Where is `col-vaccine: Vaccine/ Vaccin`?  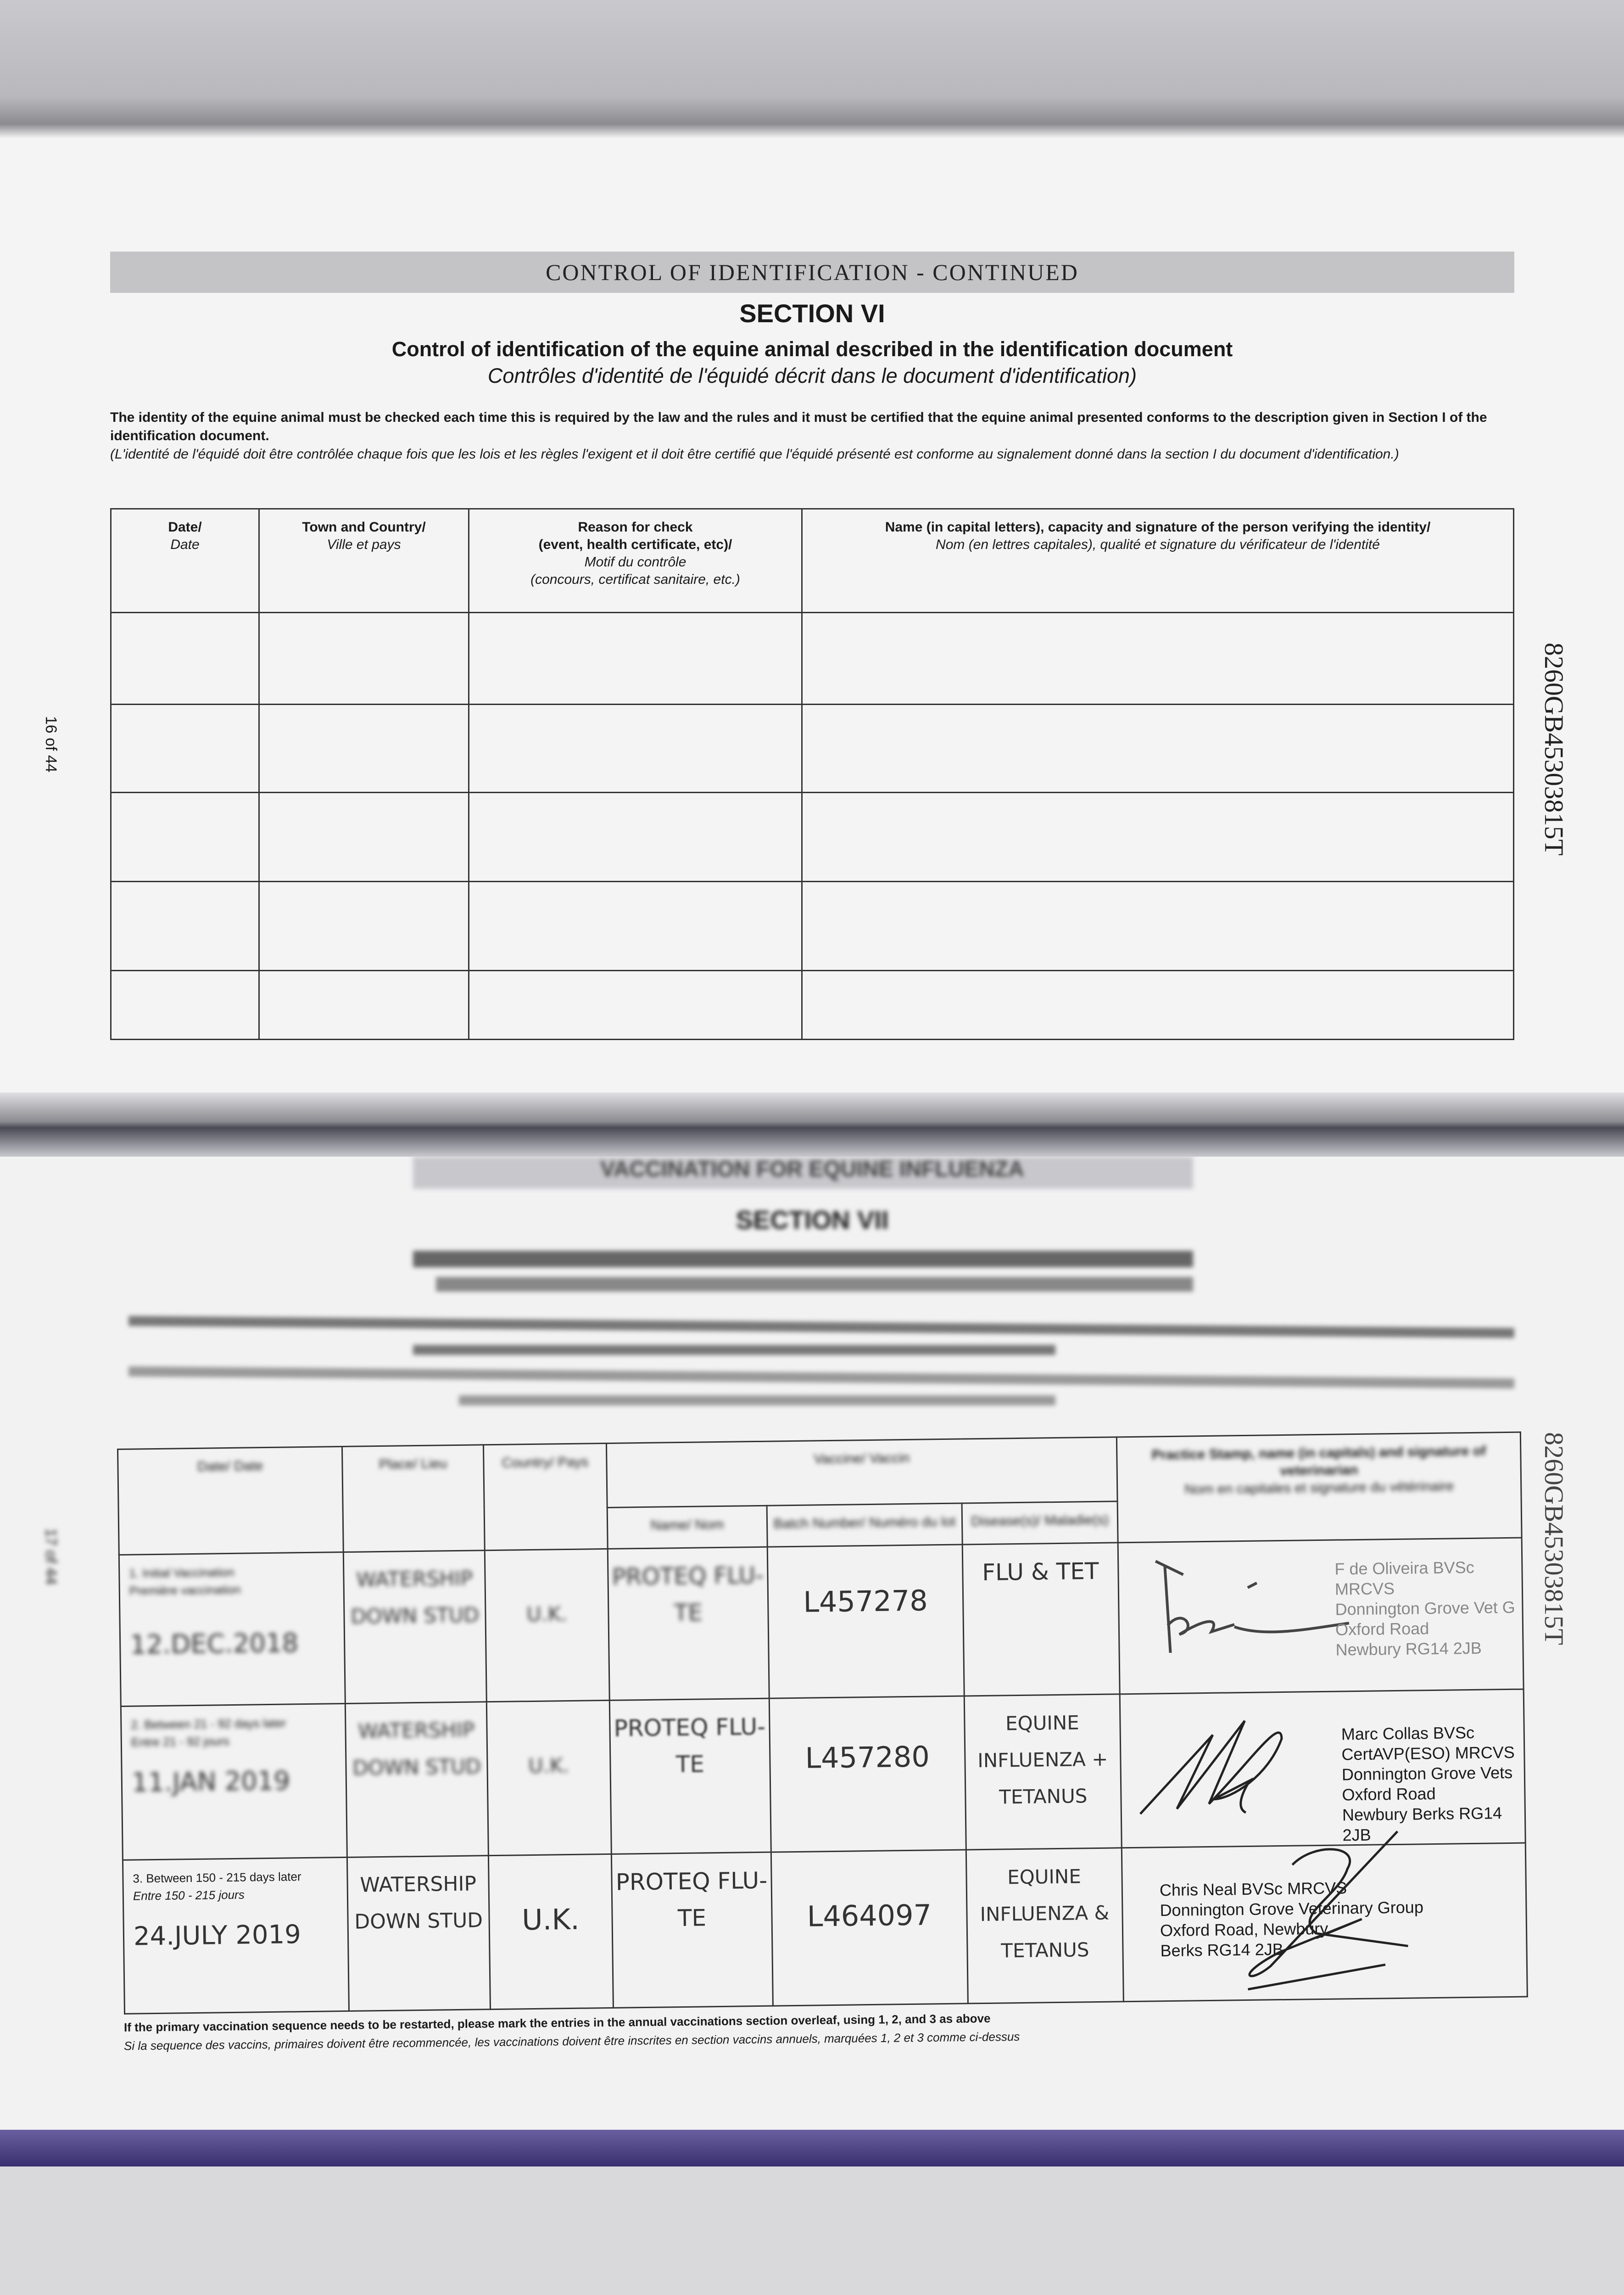
col-vaccine: Vaccine/ Vaccin is located at coordinates (862, 1472).